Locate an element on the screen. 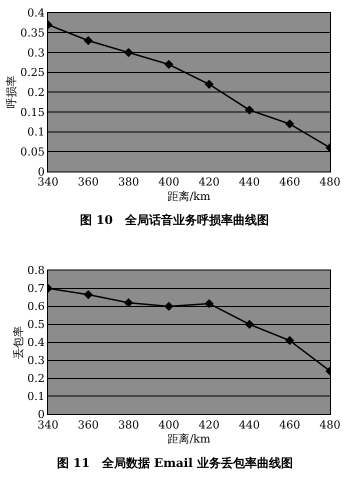 The image size is (350, 487). y-axis-title: 呼损率 is located at coordinates (11, 92).